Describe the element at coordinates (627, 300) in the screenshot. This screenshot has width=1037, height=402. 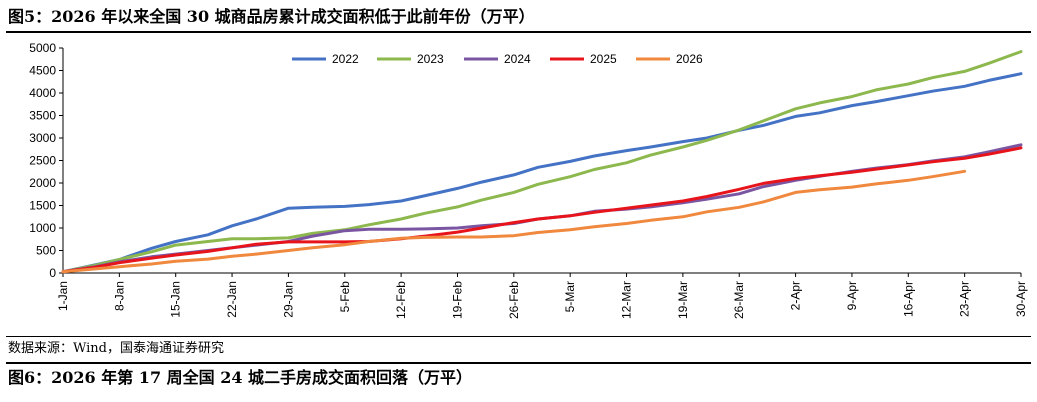
I see `x-tick-label: 12-Mar` at that location.